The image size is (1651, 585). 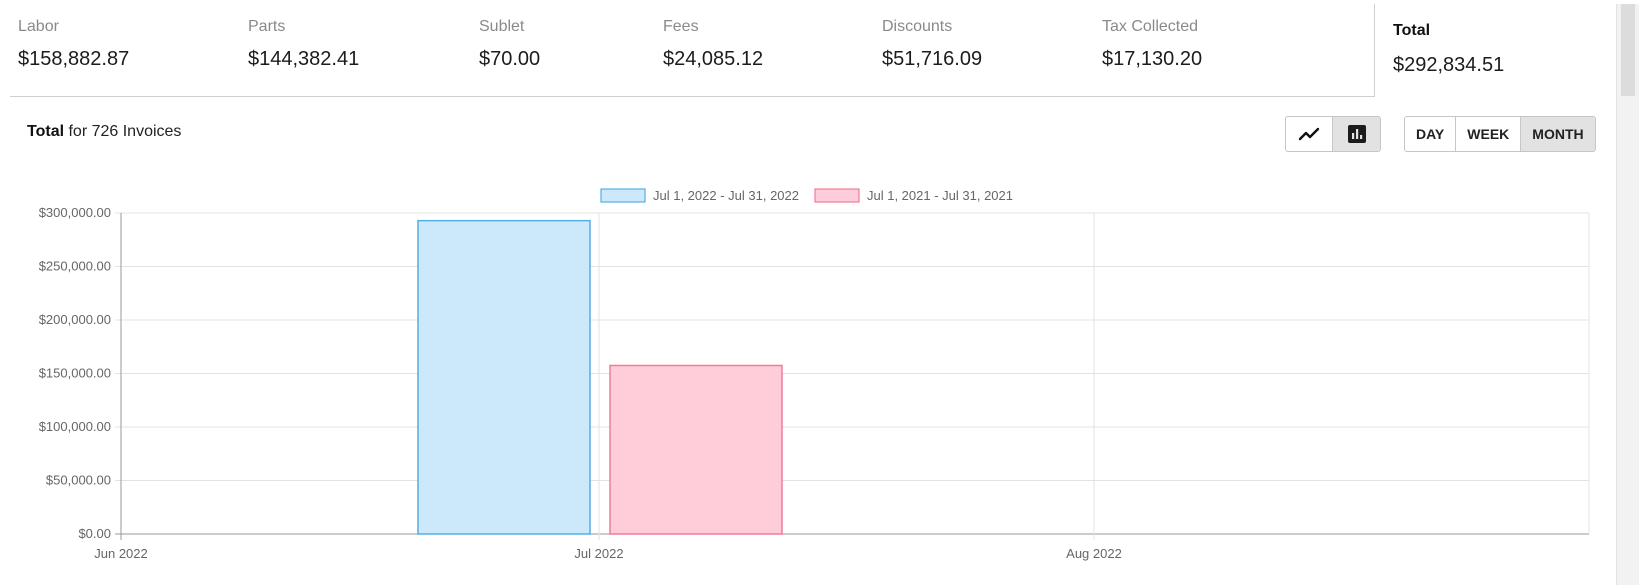 What do you see at coordinates (510, 59) in the screenshot?
I see `stat-value: $70.00` at bounding box center [510, 59].